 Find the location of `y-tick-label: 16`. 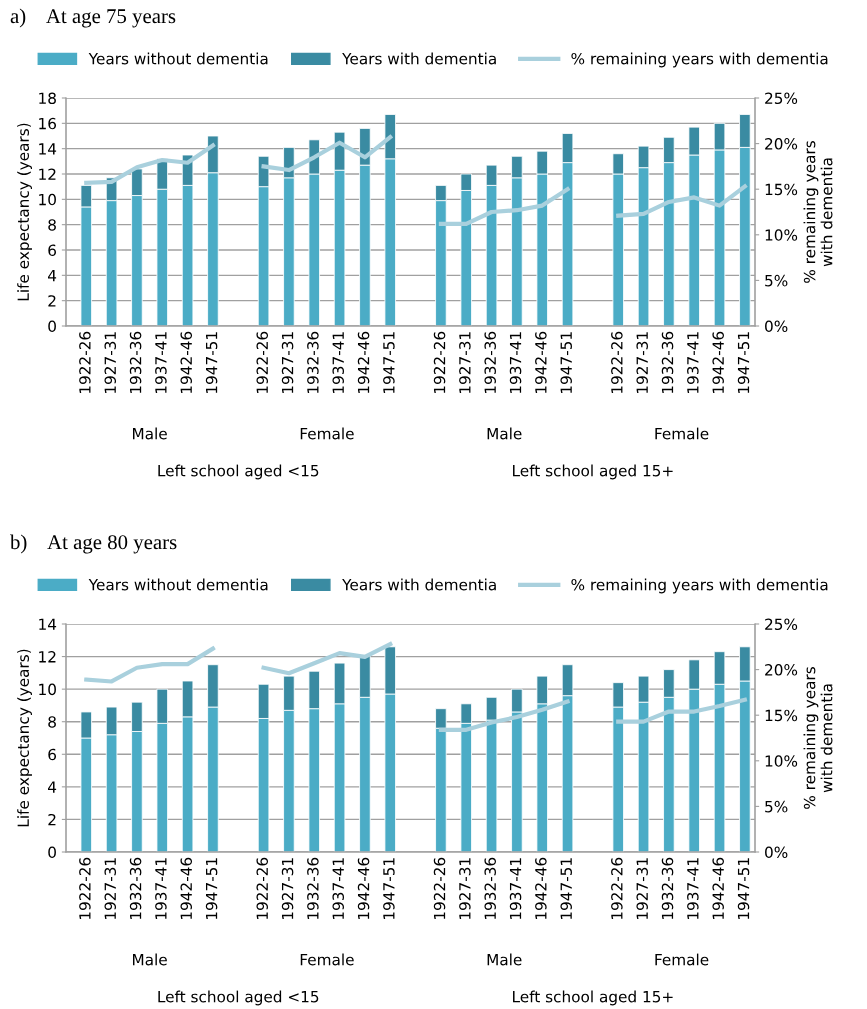

y-tick-label: 16 is located at coordinates (48, 123).